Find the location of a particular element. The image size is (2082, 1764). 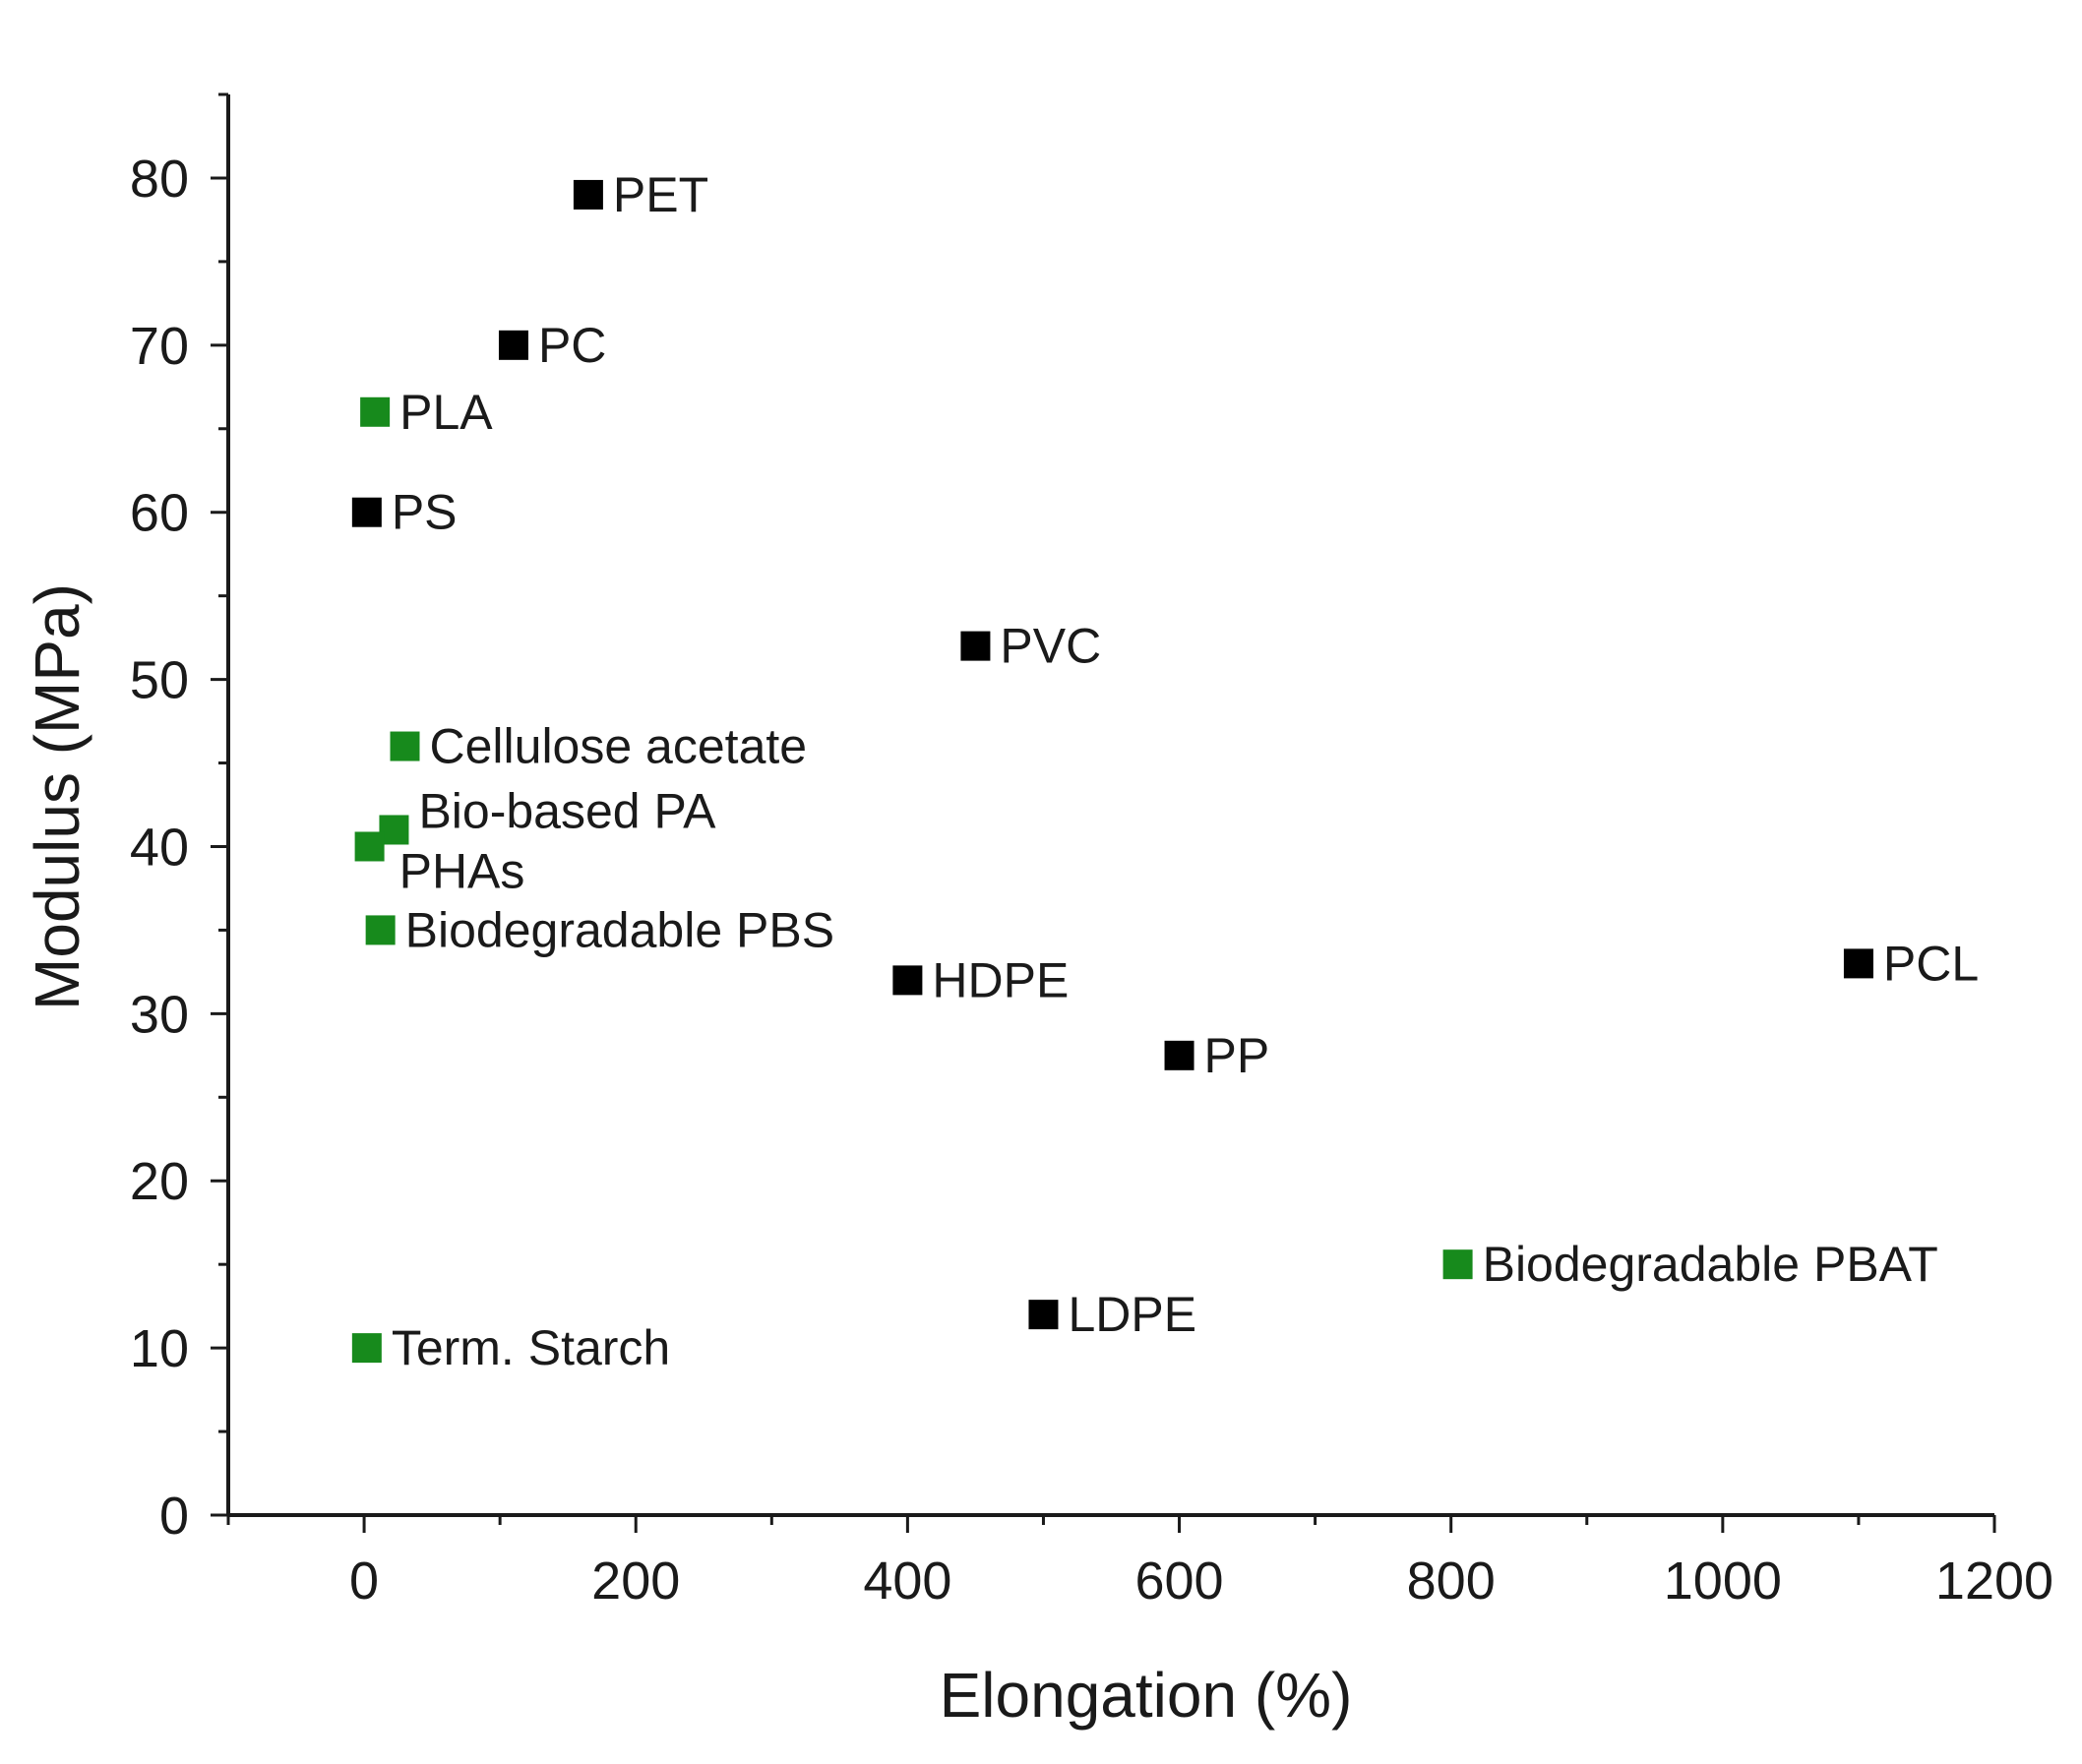

point-hdpe is located at coordinates (907, 980).